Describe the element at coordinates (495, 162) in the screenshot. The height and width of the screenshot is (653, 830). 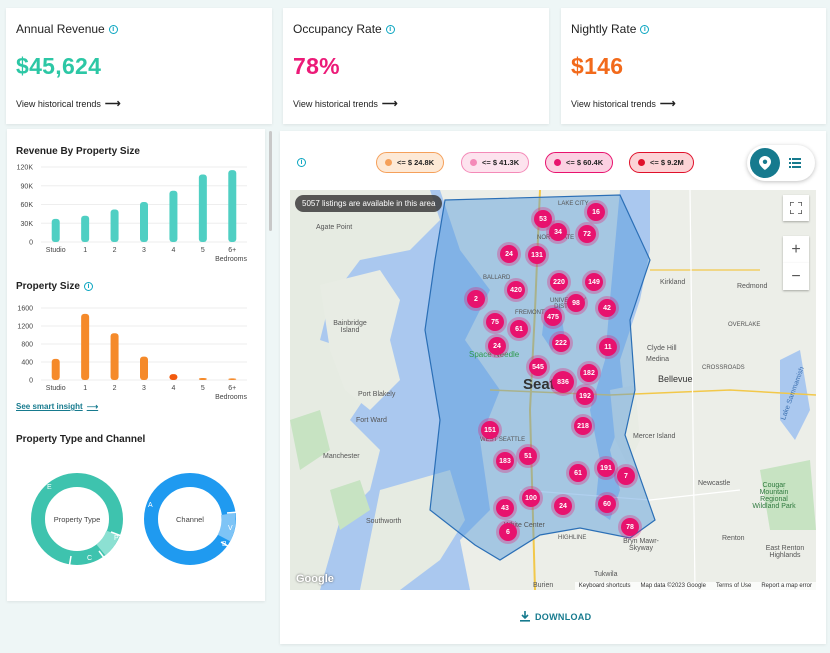
I see `legend-chip-2: <= $ 41.3K` at that location.